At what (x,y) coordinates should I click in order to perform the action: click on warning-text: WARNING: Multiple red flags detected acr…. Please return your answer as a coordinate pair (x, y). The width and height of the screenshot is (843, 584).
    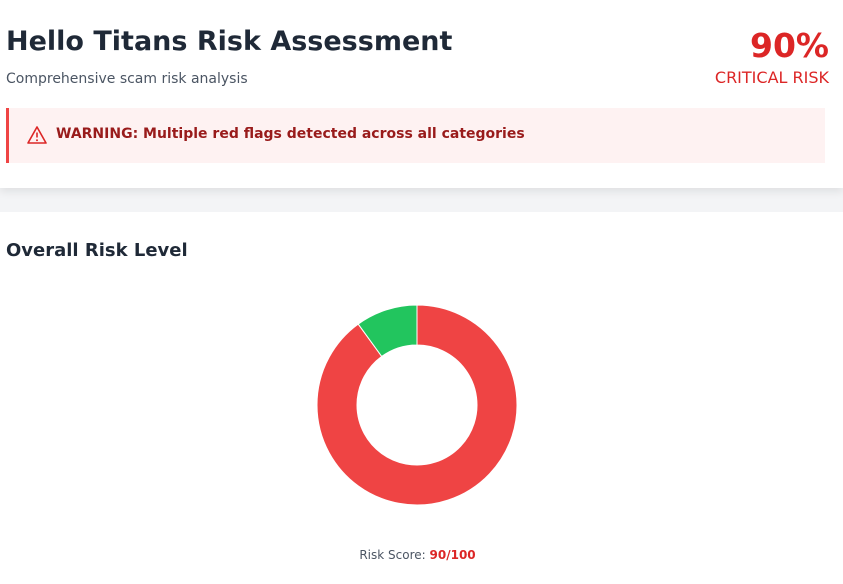
    Looking at the image, I should click on (290, 134).